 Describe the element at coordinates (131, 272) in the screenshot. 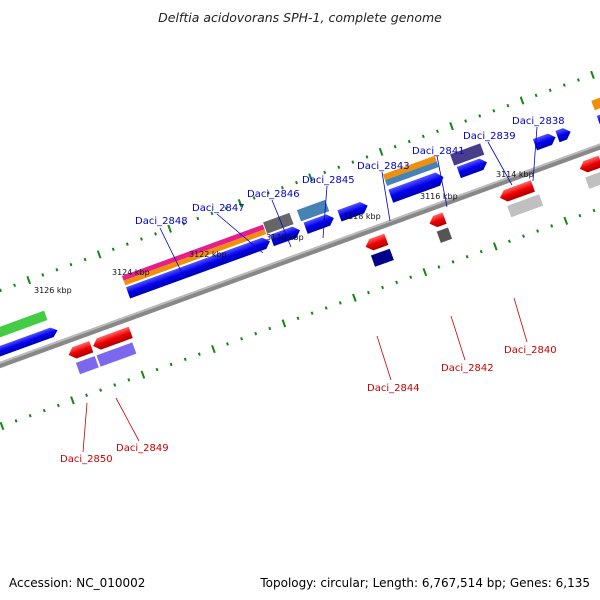

I see `scale-label: 3124 kbp` at that location.